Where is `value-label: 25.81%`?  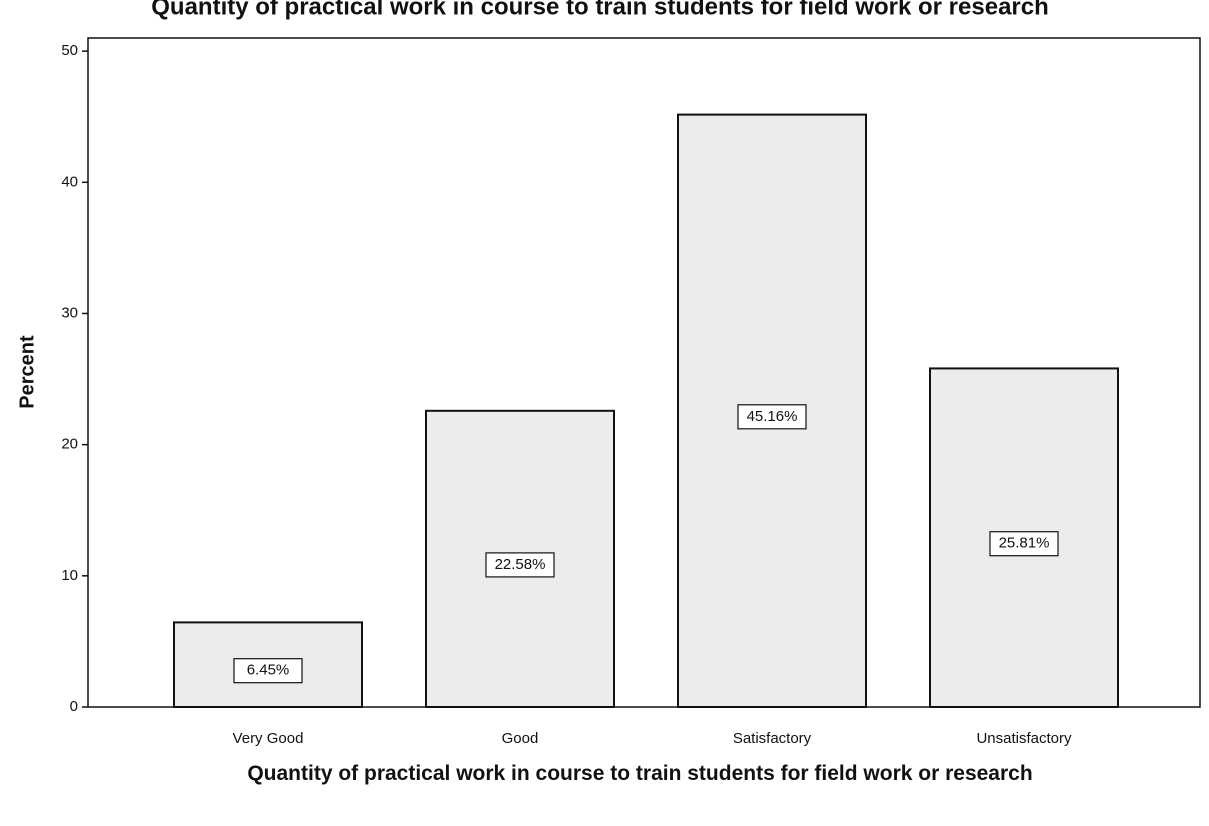
value-label: 25.81% is located at coordinates (1024, 543).